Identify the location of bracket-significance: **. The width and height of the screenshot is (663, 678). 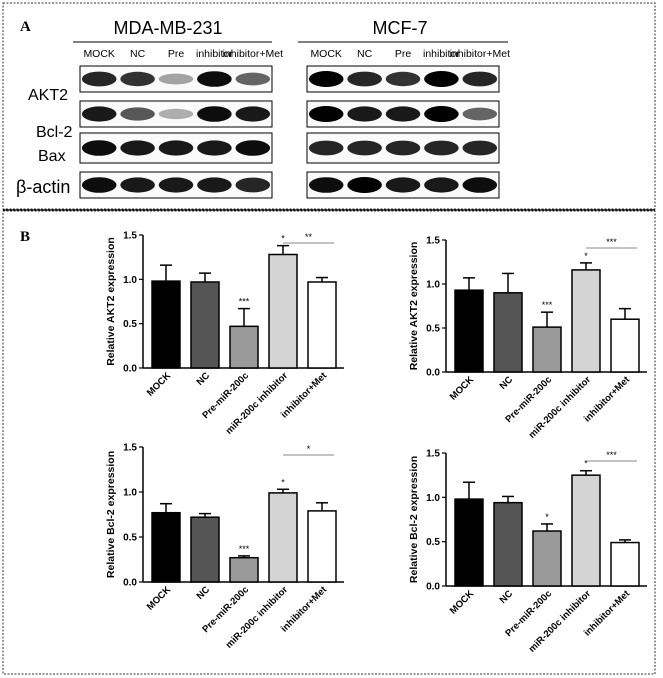
(309, 237).